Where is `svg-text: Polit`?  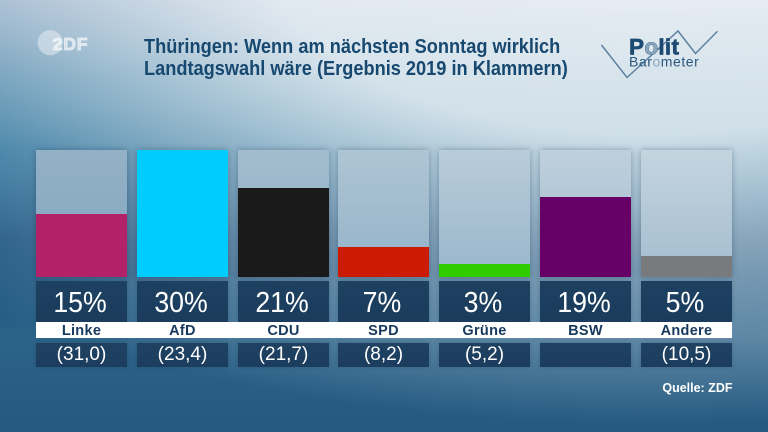
svg-text: Polit is located at coordinates (654, 47).